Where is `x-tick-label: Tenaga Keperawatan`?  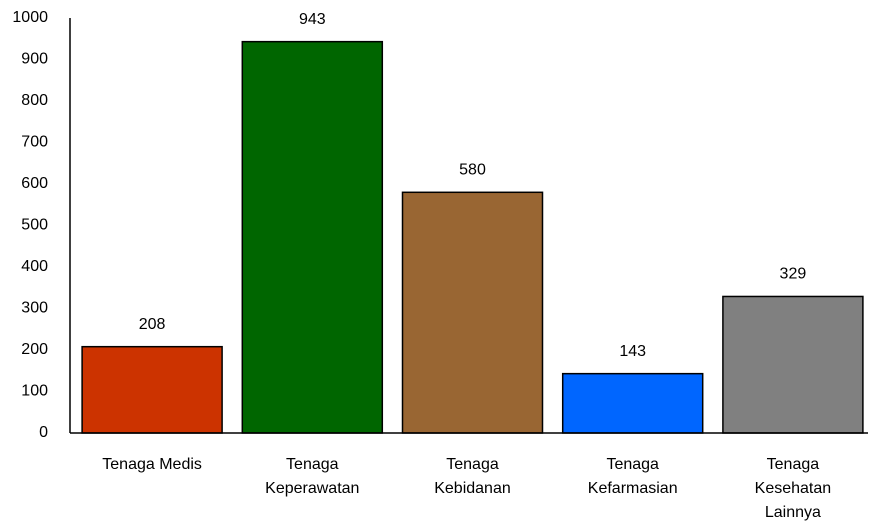 x-tick-label: Tenaga Keperawatan is located at coordinates (312, 476).